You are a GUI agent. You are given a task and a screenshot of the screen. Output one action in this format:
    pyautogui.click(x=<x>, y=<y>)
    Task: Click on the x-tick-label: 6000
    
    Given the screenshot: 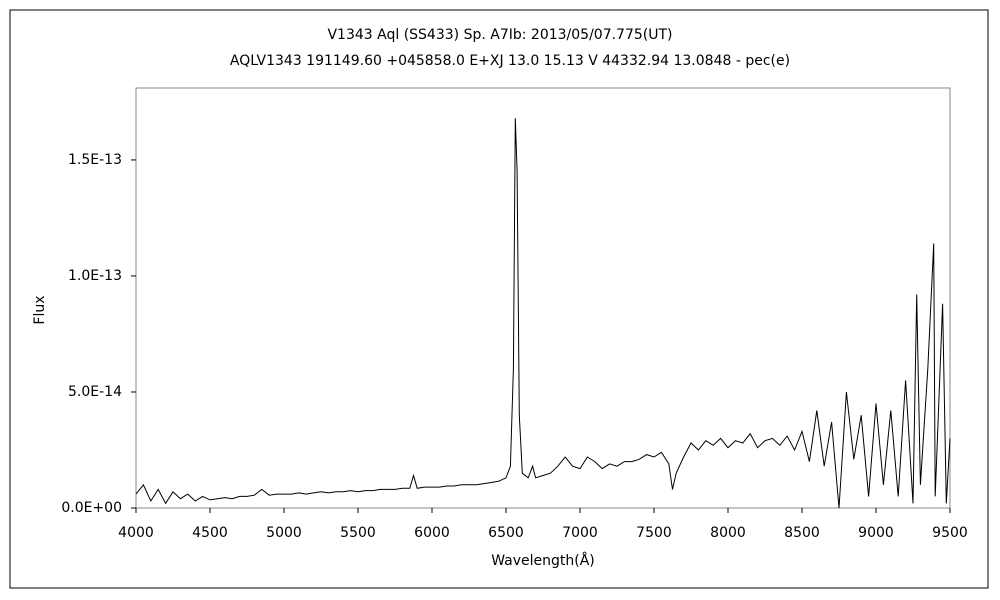 What is the action you would take?
    pyautogui.click(x=432, y=533)
    